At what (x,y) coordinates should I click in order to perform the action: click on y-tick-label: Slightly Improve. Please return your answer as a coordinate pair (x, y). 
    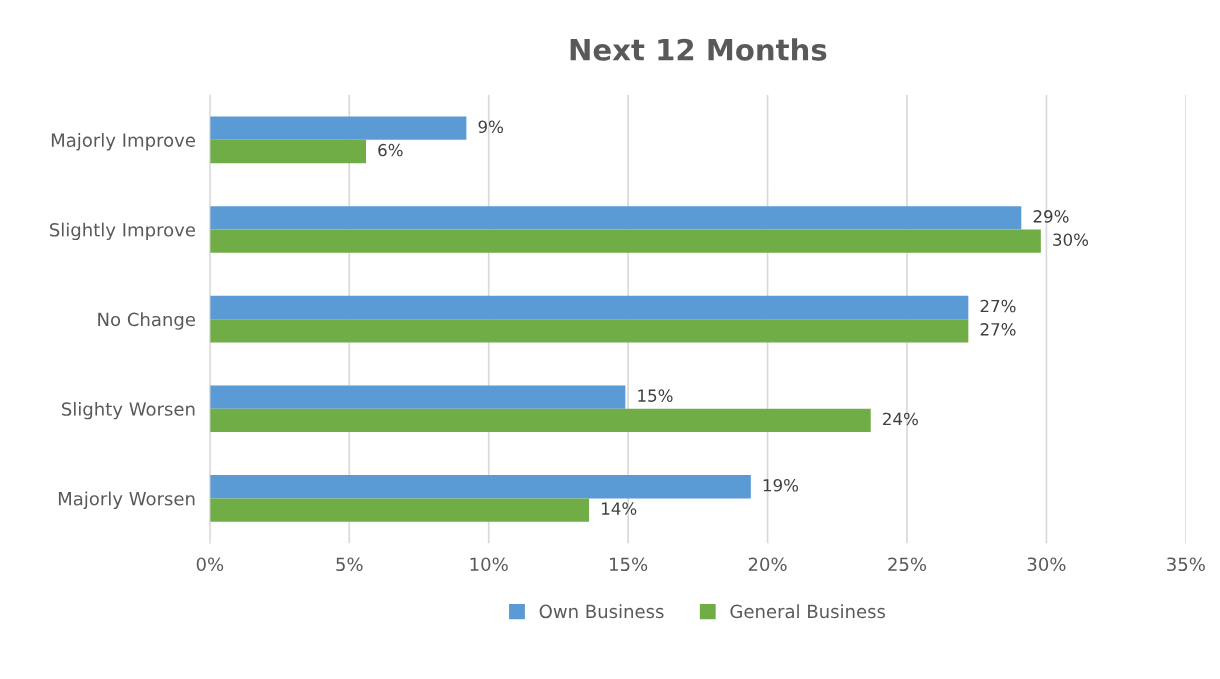
    Looking at the image, I should click on (122, 231).